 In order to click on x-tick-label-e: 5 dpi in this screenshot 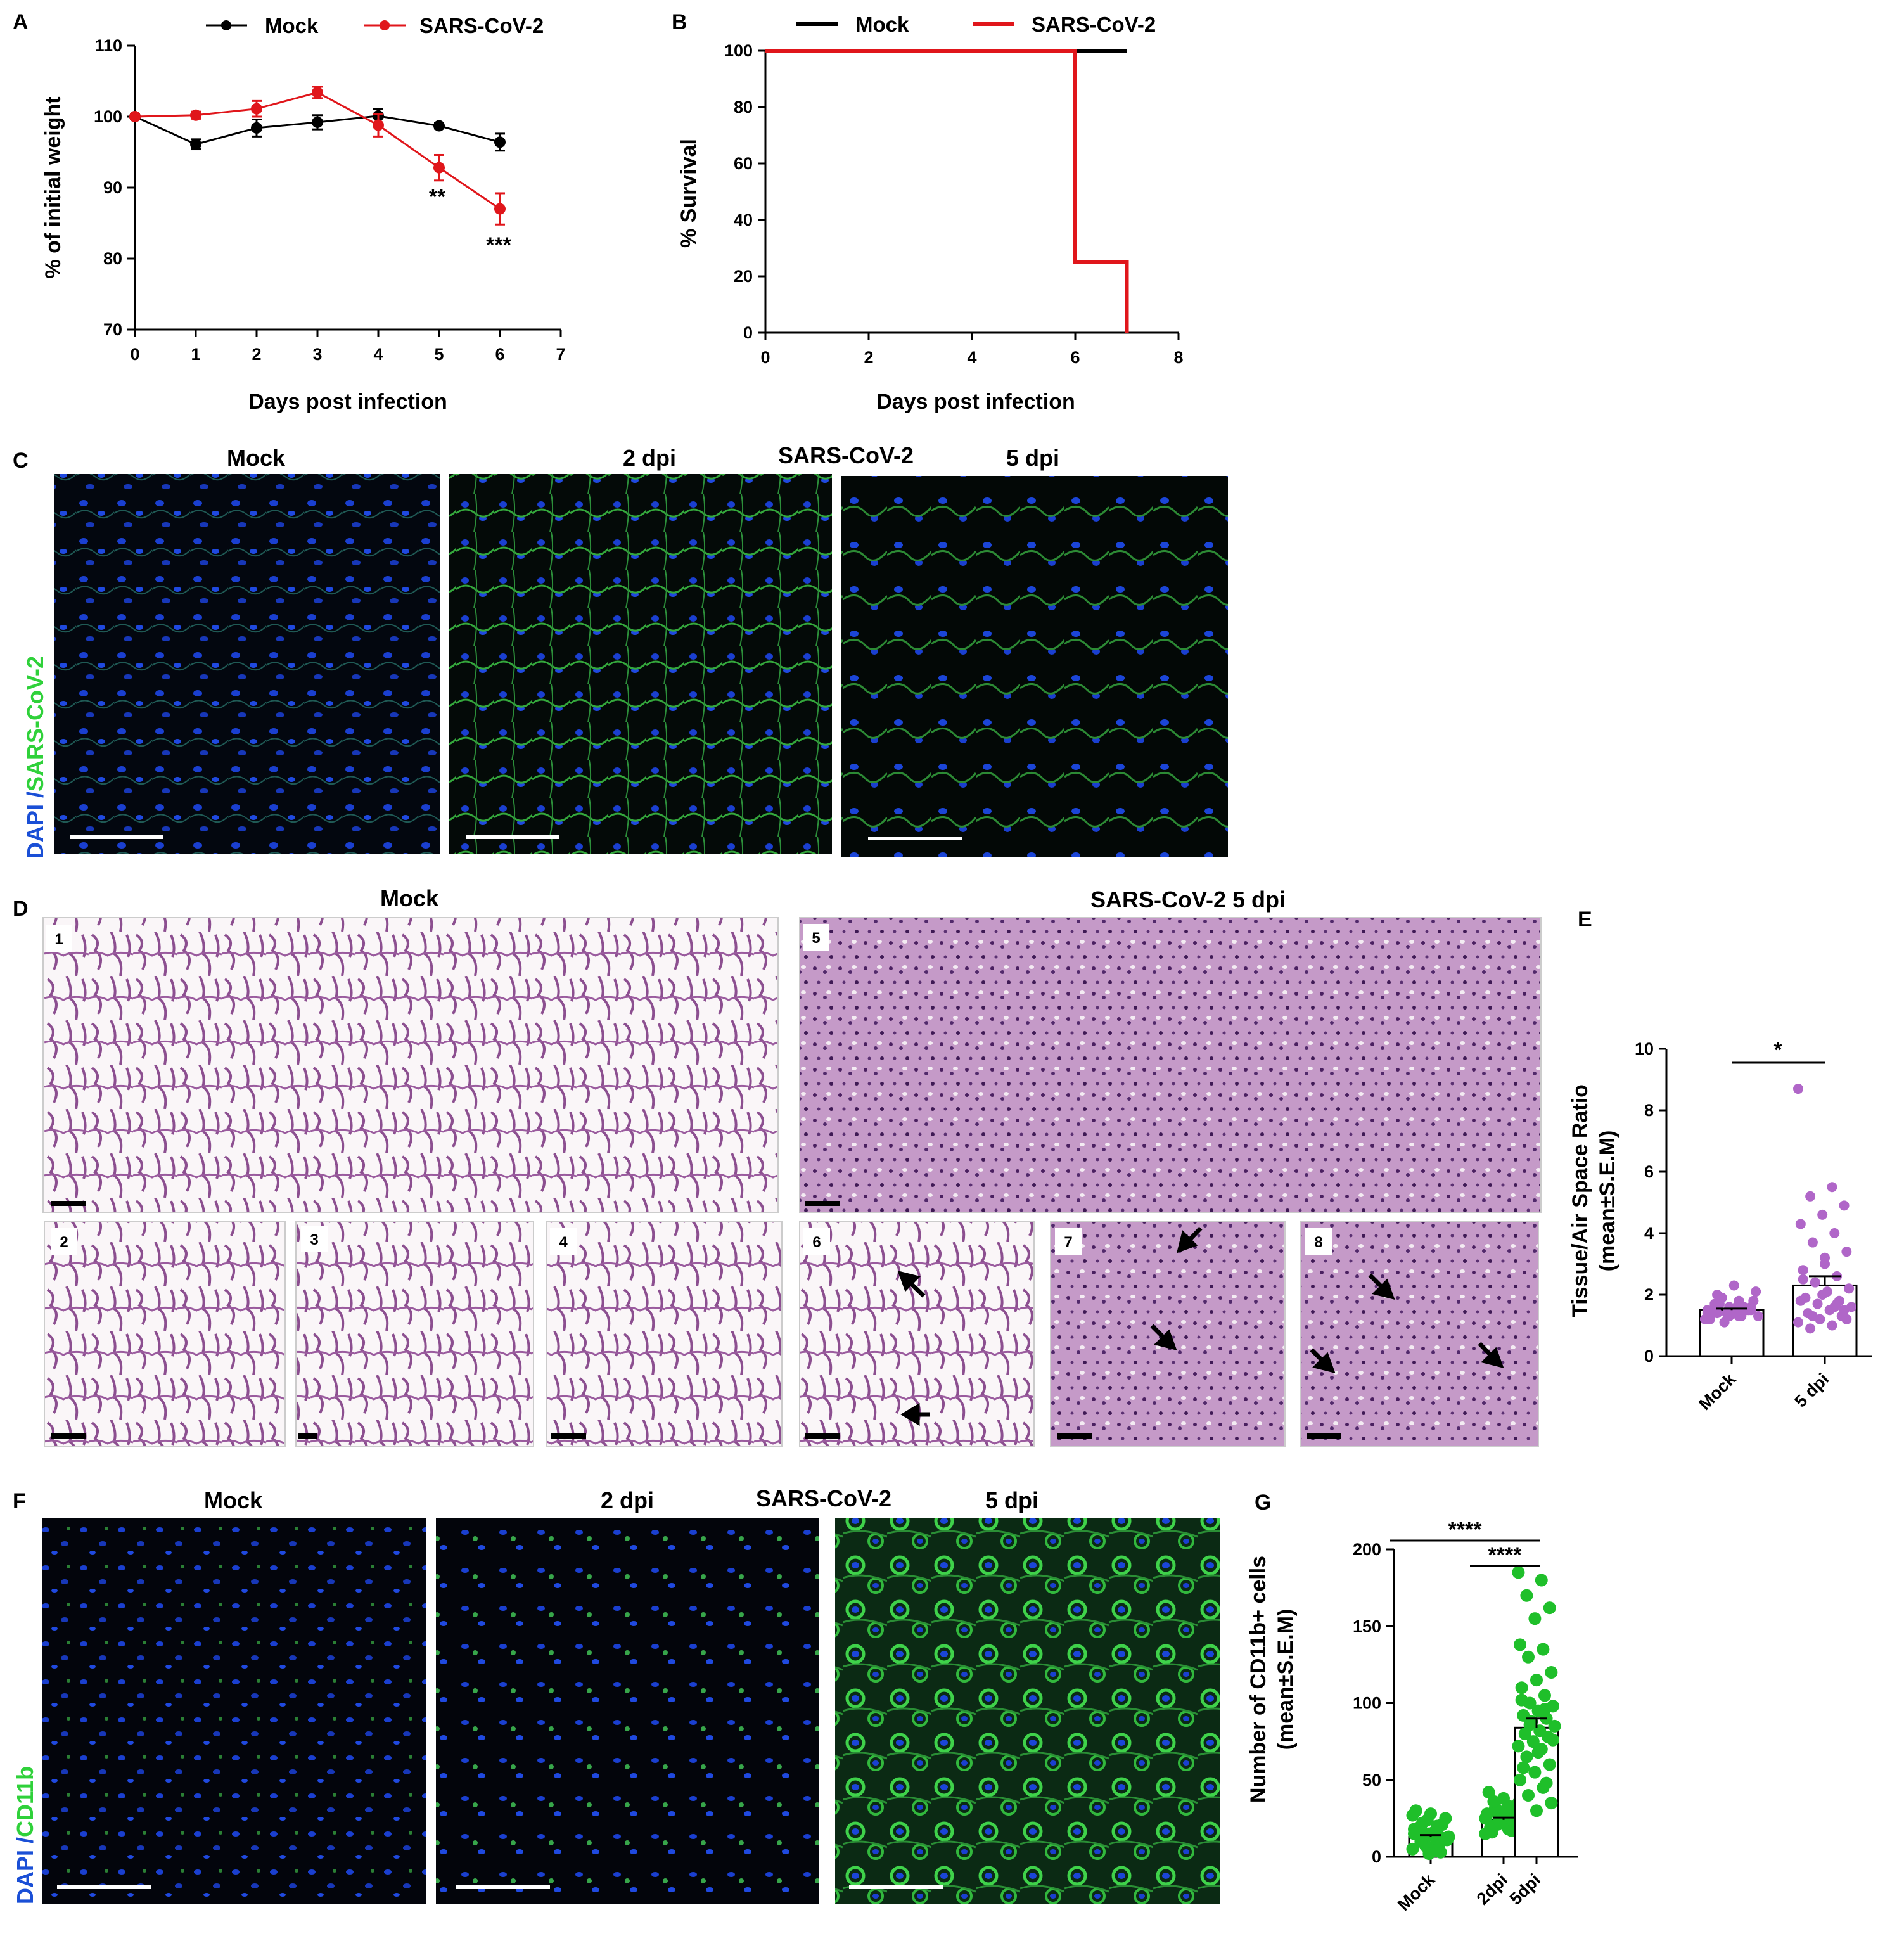, I will do `click(1811, 1390)`.